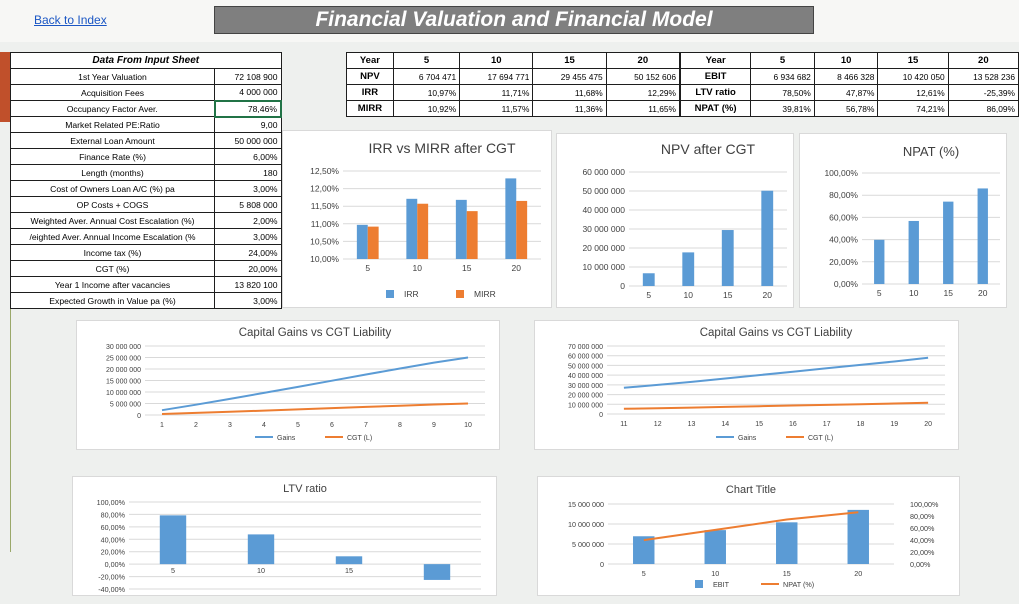 The width and height of the screenshot is (1019, 604). What do you see at coordinates (248, 284) in the screenshot?
I see `input-value-cell: 13 820 100` at bounding box center [248, 284].